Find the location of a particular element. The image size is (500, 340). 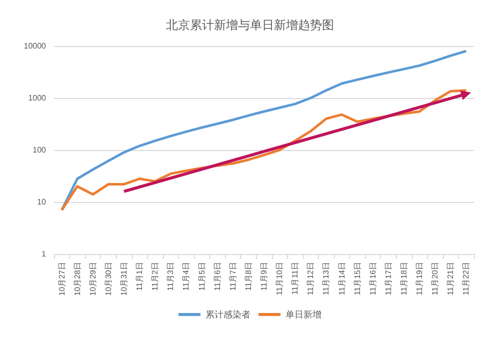

x-tick-label: 11月13日 is located at coordinates (326, 279).